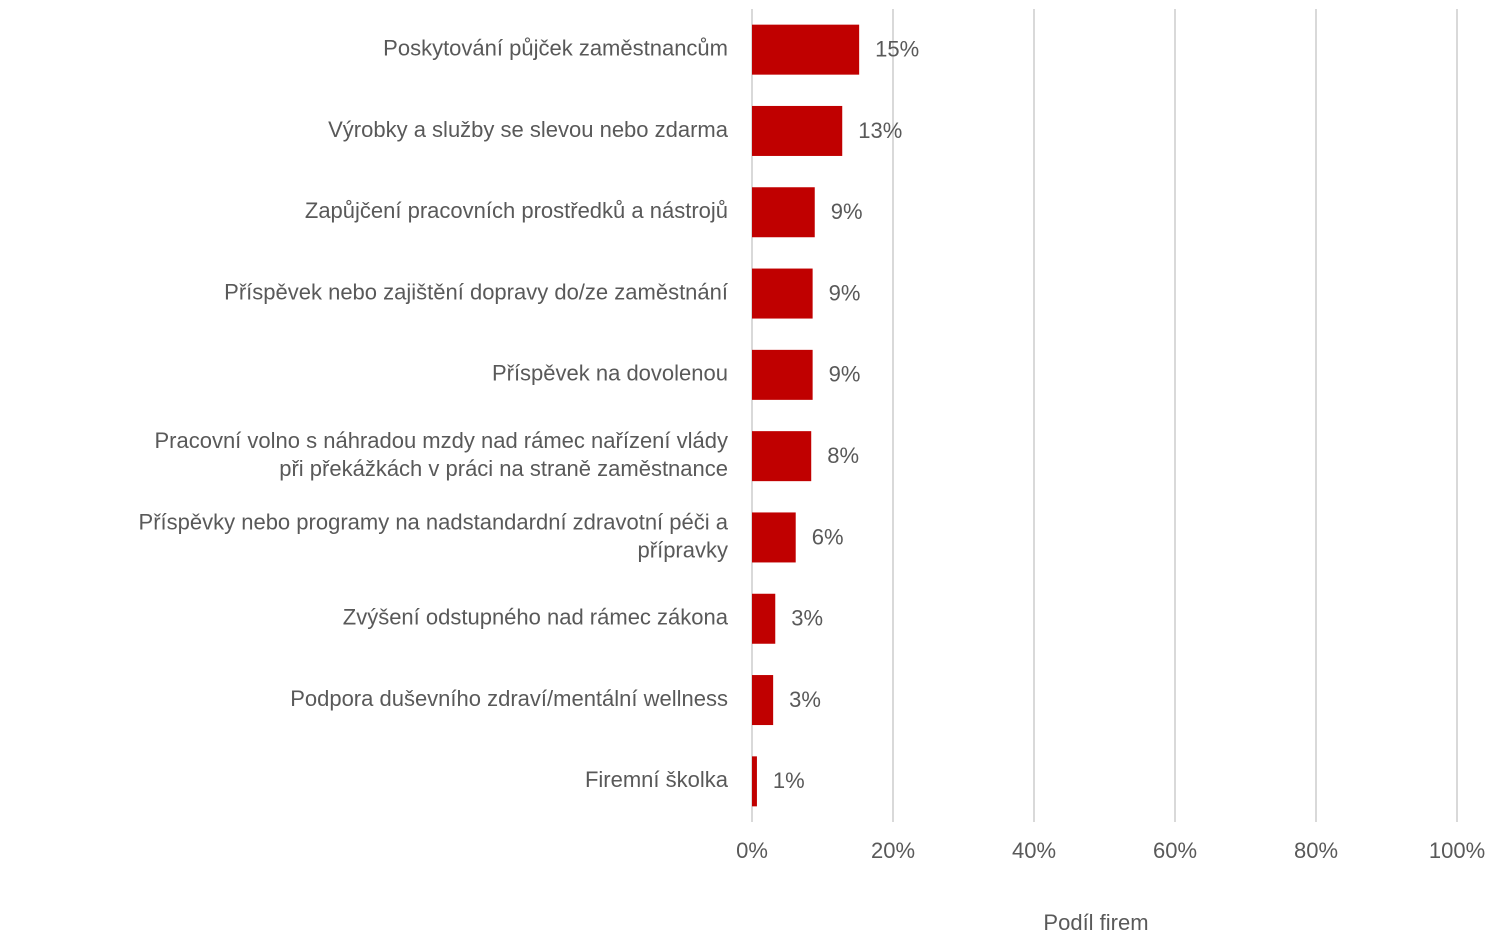 Image resolution: width=1491 pixels, height=936 pixels. Describe the element at coordinates (1175, 850) in the screenshot. I see `x-tick-label: 60%` at that location.